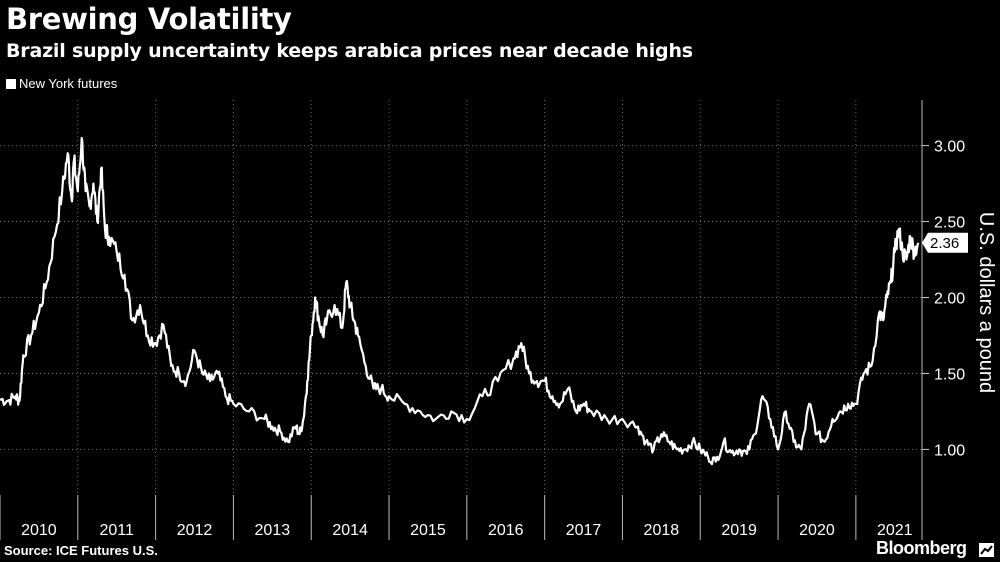  I want to click on last-value-box, so click(945, 242).